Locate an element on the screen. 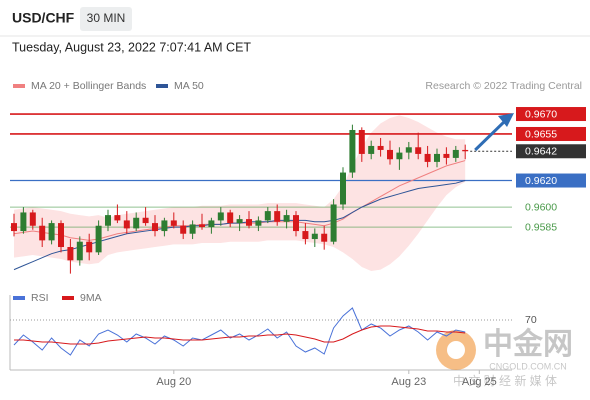 Image resolution: width=590 pixels, height=400 pixels. rsi-tick-label: 70 is located at coordinates (531, 320).